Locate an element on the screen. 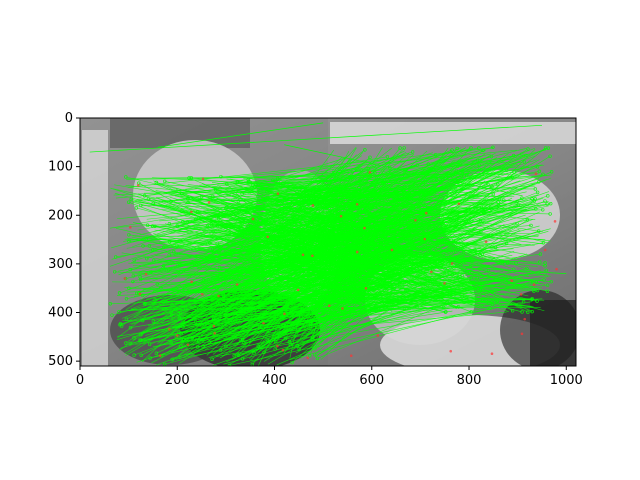 This screenshot has width=640, height=480. y-tick-label: 500 is located at coordinates (60, 361).